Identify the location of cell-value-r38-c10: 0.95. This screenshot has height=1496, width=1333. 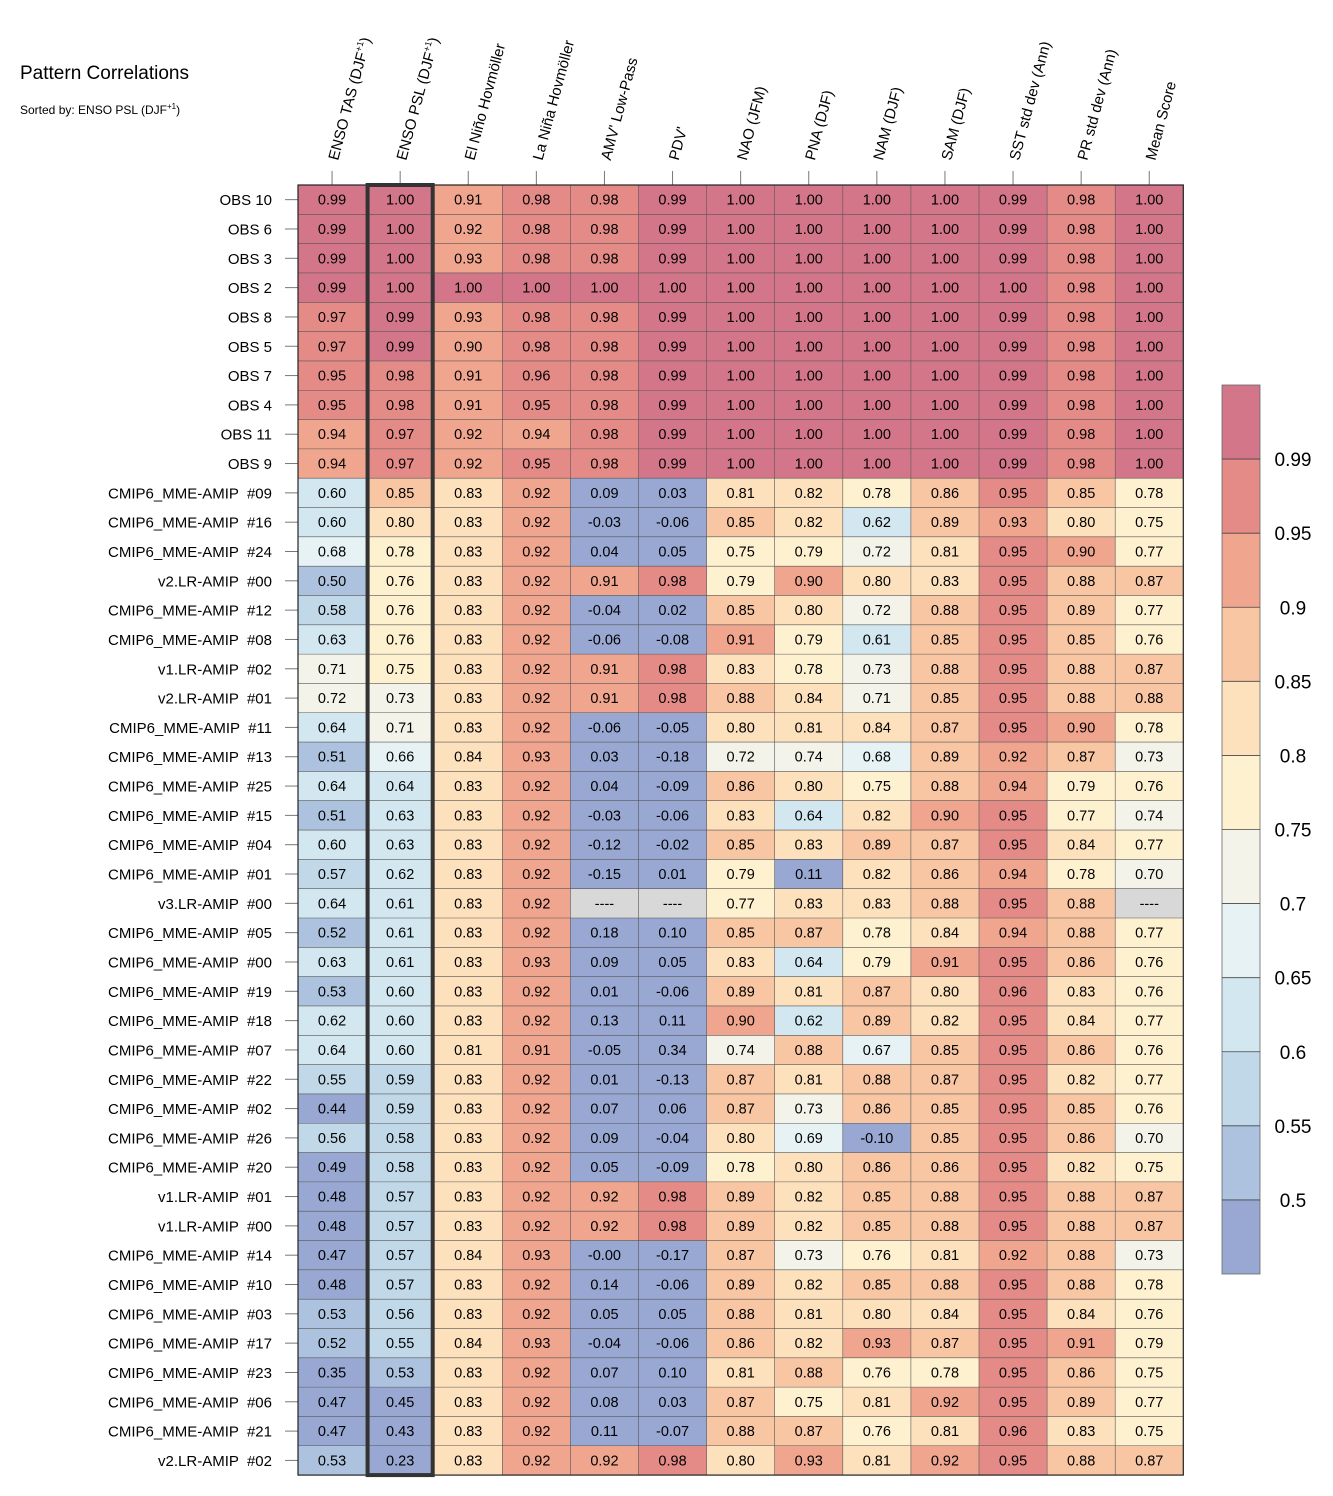
(1013, 1315).